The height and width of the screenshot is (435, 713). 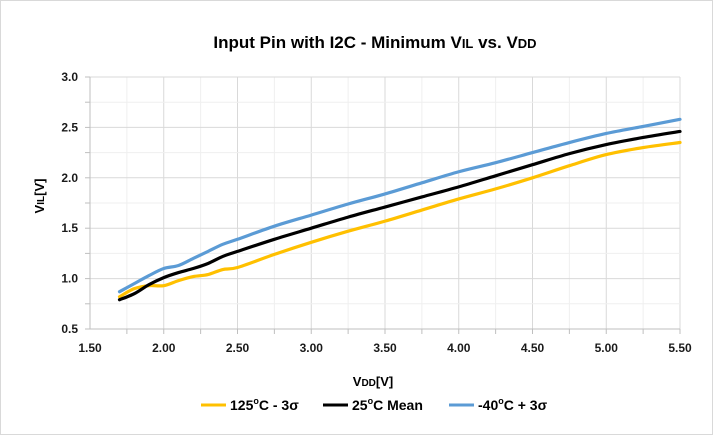 I want to click on x-tick-label: 1.50, so click(x=90, y=348).